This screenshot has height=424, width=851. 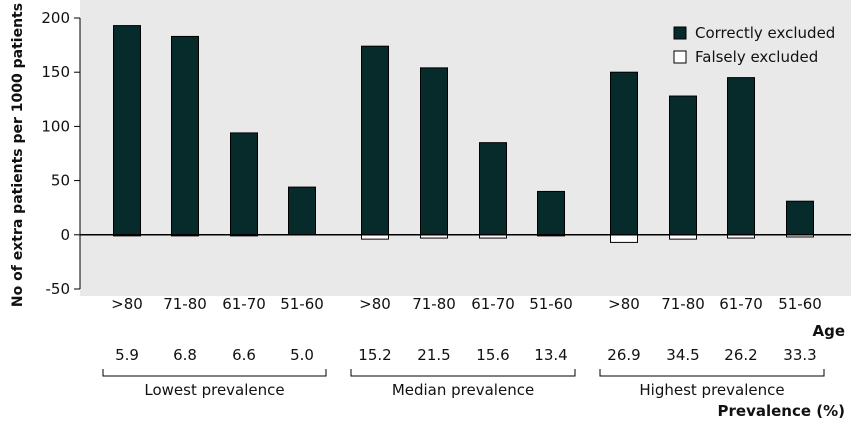 I want to click on group-label: Highest prevalence, so click(x=711, y=390).